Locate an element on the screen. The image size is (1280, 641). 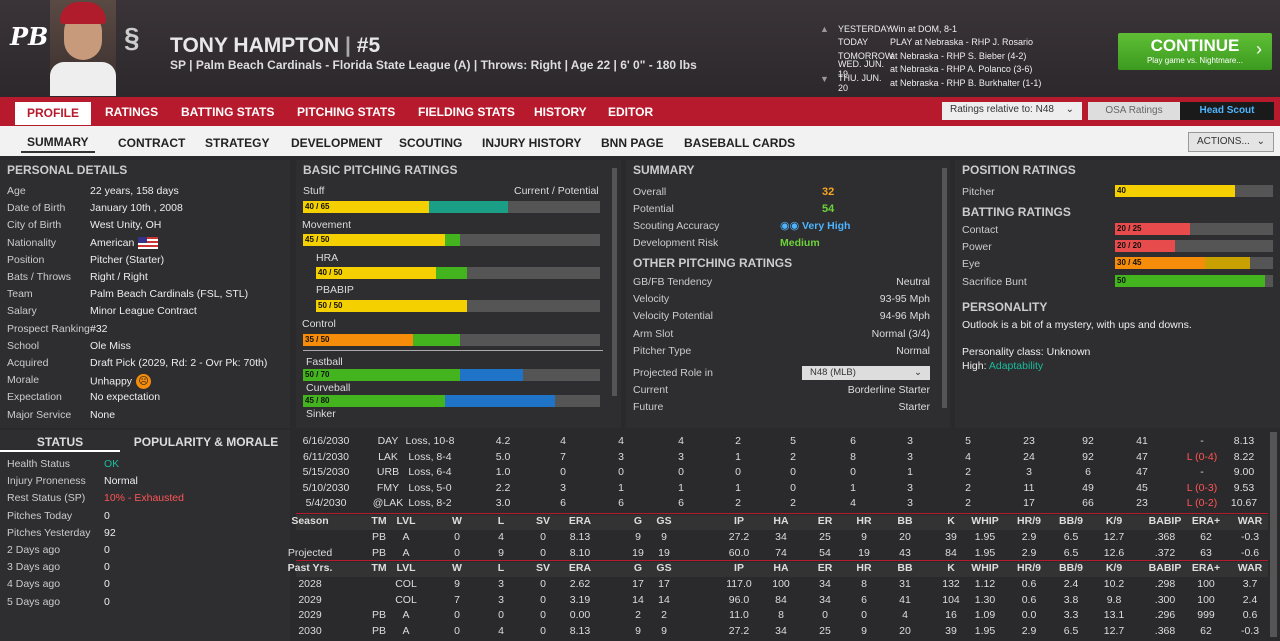
table-cell: @LAK is located at coordinates (388, 503).